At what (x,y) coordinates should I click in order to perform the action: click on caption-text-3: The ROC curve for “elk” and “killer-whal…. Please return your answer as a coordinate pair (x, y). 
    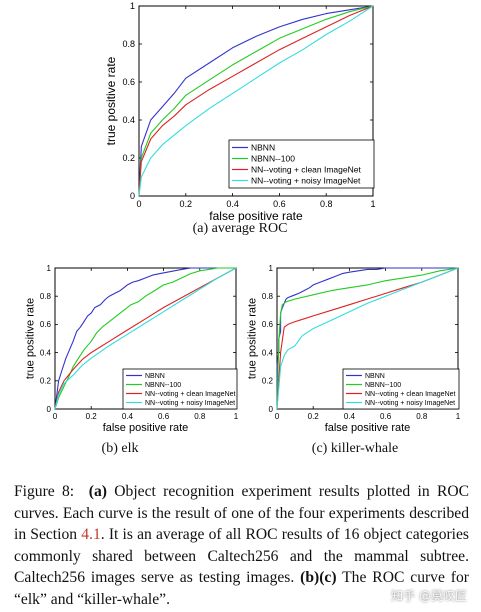
    Looking at the image, I should click on (241, 588).